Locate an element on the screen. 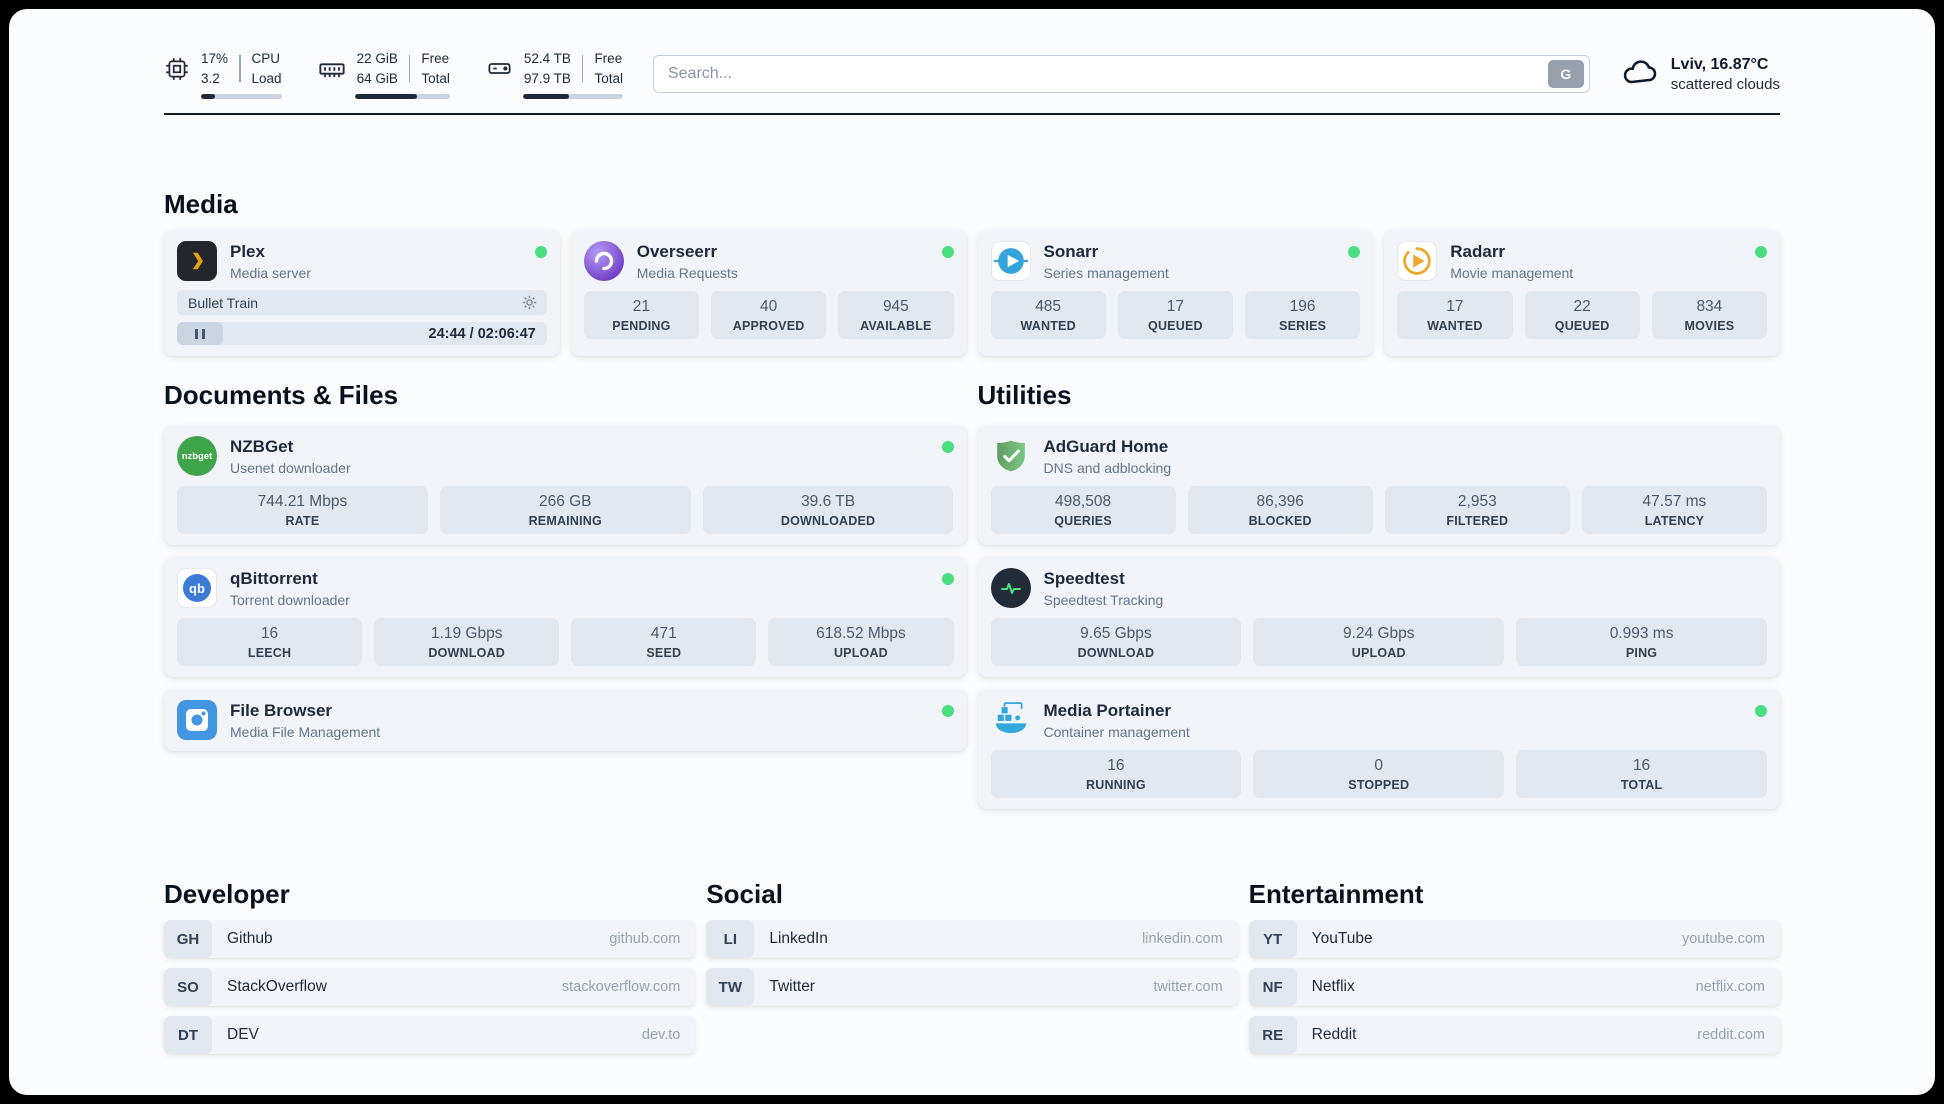  bookmark-linkedin: LI LinkedIn linkedin.com is located at coordinates (972, 939).